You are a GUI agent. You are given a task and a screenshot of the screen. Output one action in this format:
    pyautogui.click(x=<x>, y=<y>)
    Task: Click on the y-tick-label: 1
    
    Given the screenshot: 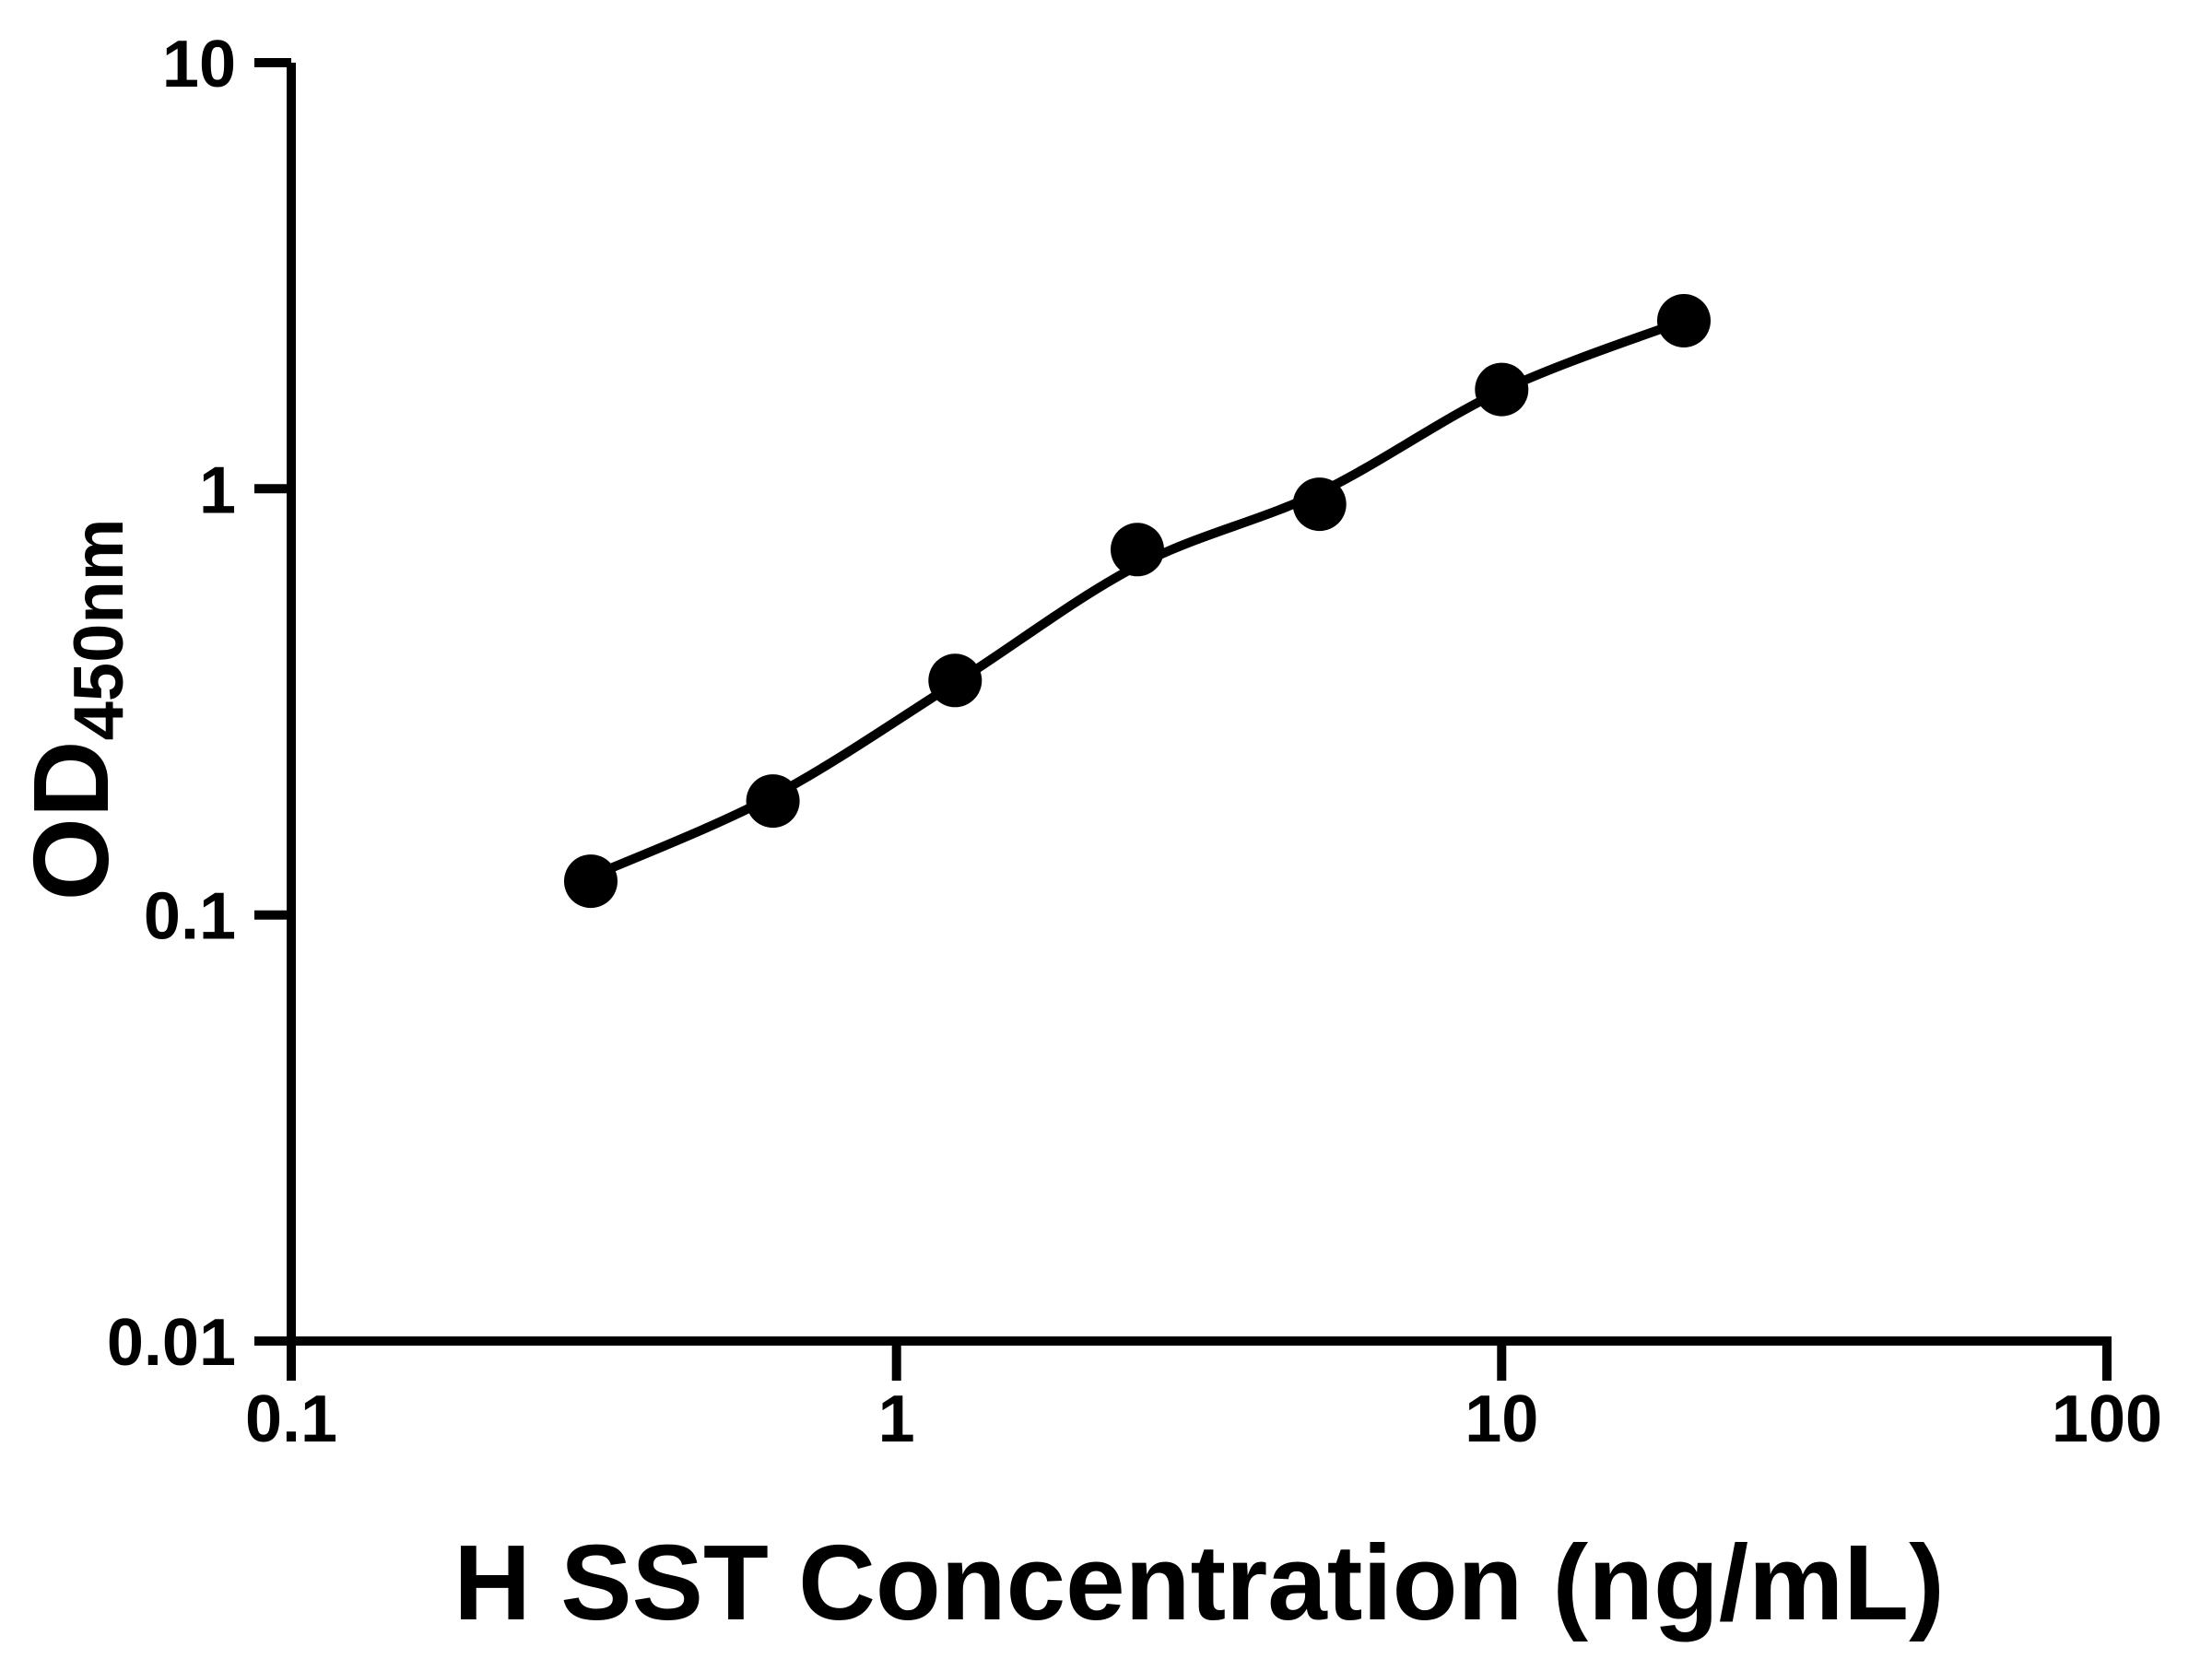 What is the action you would take?
    pyautogui.click(x=217, y=490)
    